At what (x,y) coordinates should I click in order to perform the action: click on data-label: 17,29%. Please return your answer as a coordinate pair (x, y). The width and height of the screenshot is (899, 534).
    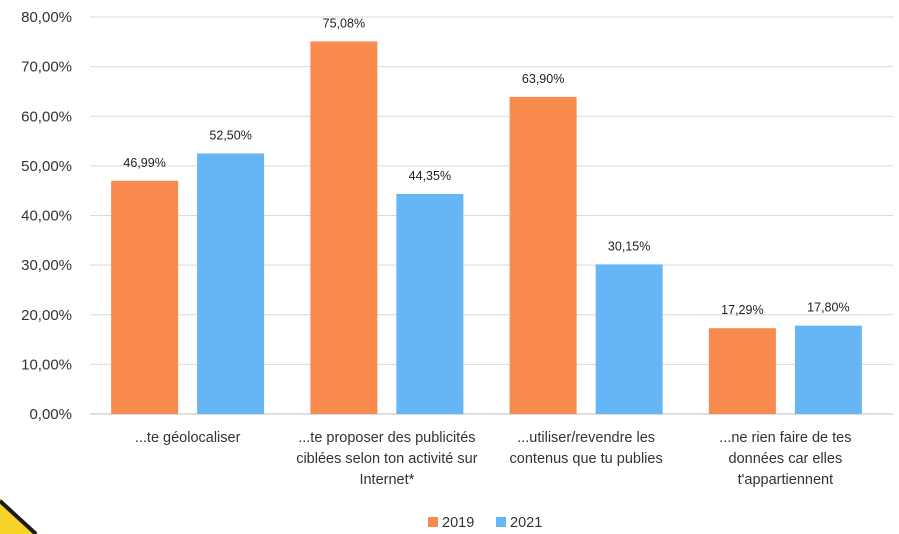
    Looking at the image, I should click on (742, 310).